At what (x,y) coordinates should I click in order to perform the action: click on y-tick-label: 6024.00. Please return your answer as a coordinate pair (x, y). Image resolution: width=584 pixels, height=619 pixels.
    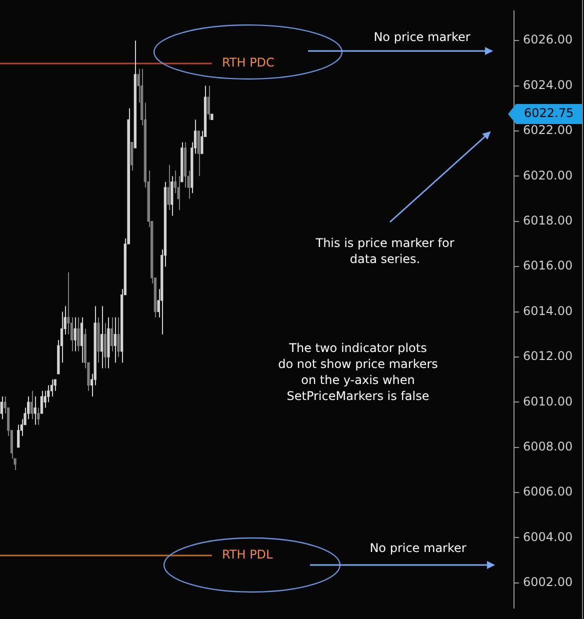
    Looking at the image, I should click on (548, 85).